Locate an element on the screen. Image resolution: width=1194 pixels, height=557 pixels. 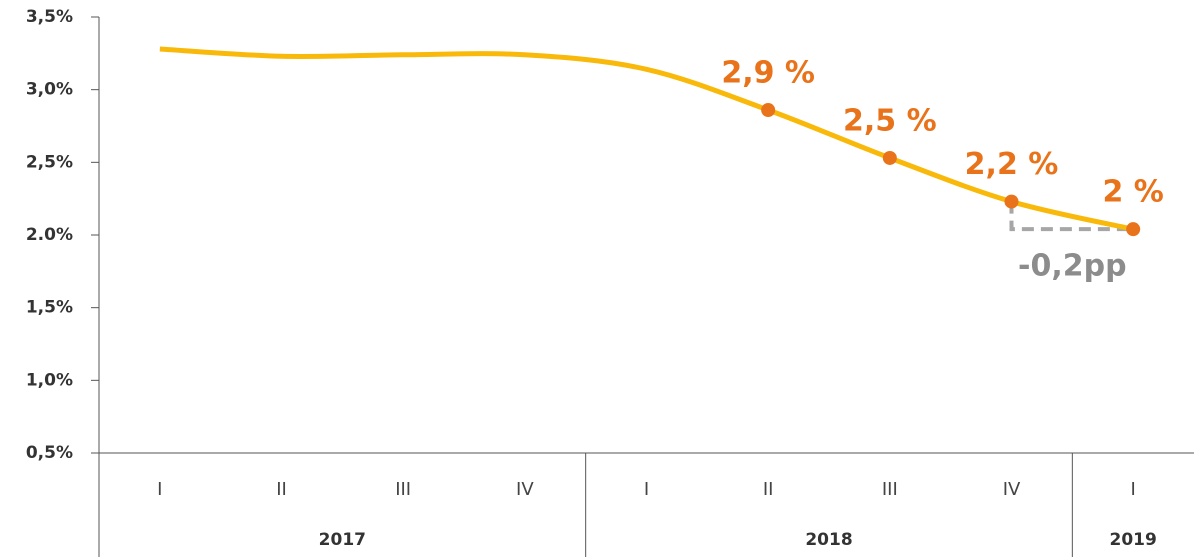
y-tick-label: 0,5% is located at coordinates (49, 453).